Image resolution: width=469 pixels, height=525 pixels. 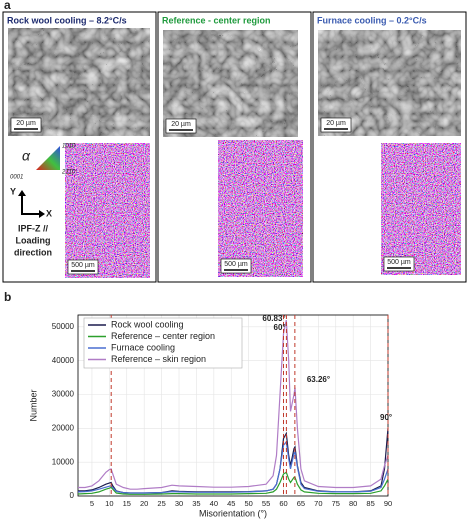 What do you see at coordinates (33, 405) in the screenshot?
I see `y-axis-label: Number` at bounding box center [33, 405].